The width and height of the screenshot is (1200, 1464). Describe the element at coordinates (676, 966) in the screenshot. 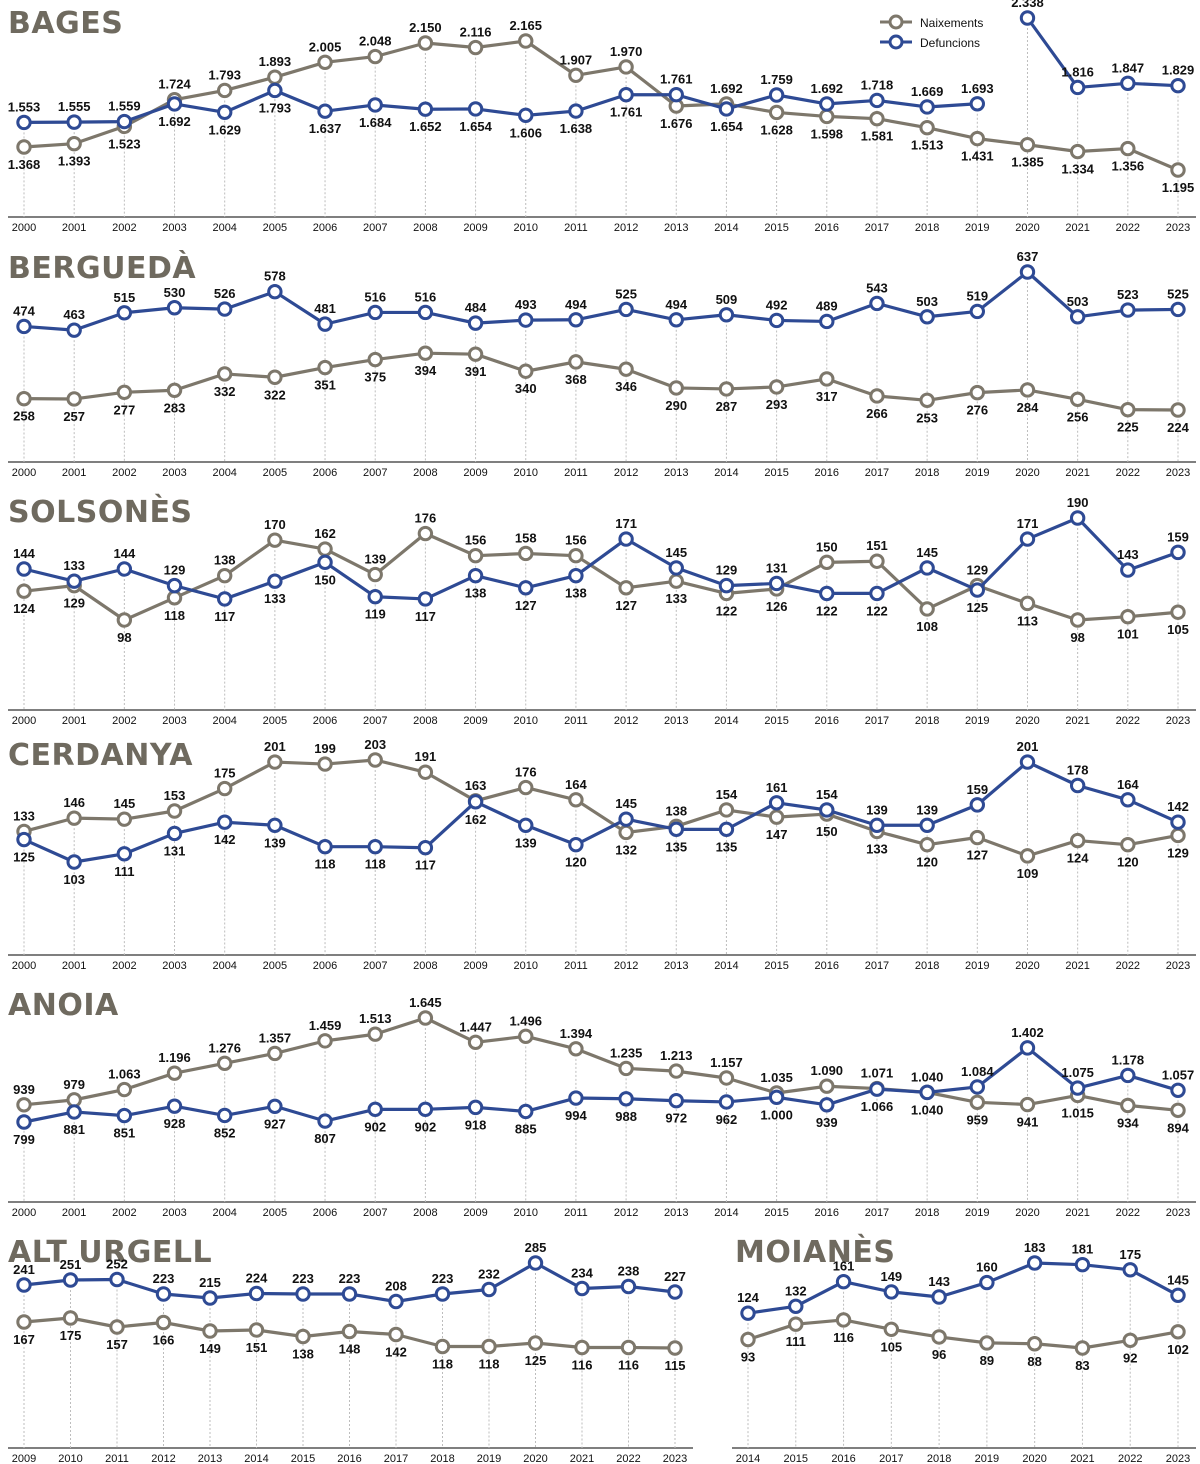

I see `tick-label-cerdanya-2013: 2013` at that location.